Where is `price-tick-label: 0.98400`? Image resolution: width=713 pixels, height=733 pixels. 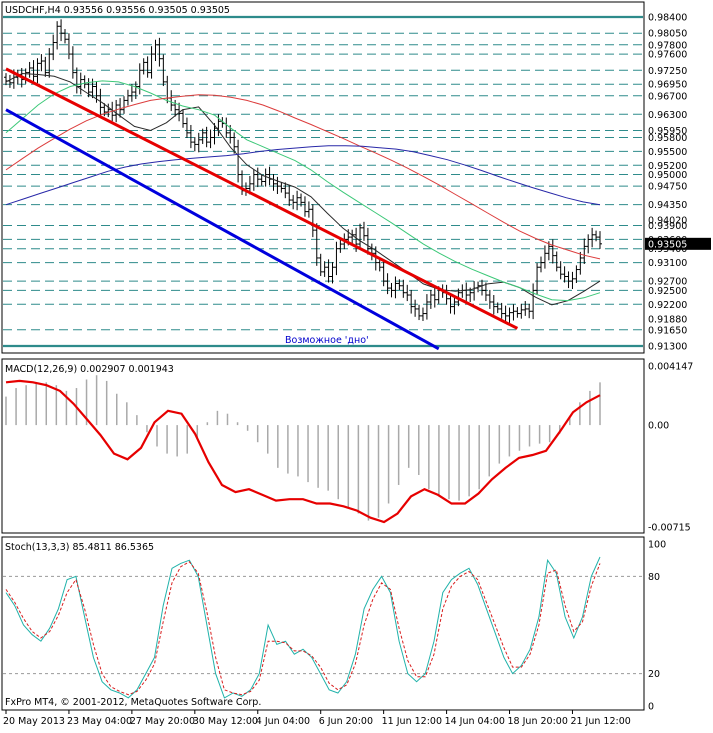
price-tick-label: 0.98400 is located at coordinates (667, 18).